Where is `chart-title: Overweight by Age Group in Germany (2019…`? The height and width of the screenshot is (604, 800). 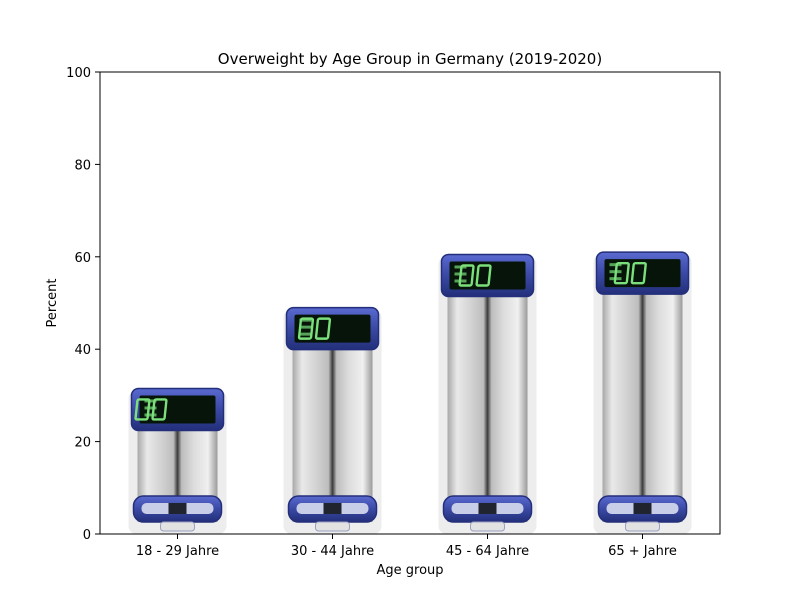 chart-title: Overweight by Age Group in Germany (2019… is located at coordinates (410, 59).